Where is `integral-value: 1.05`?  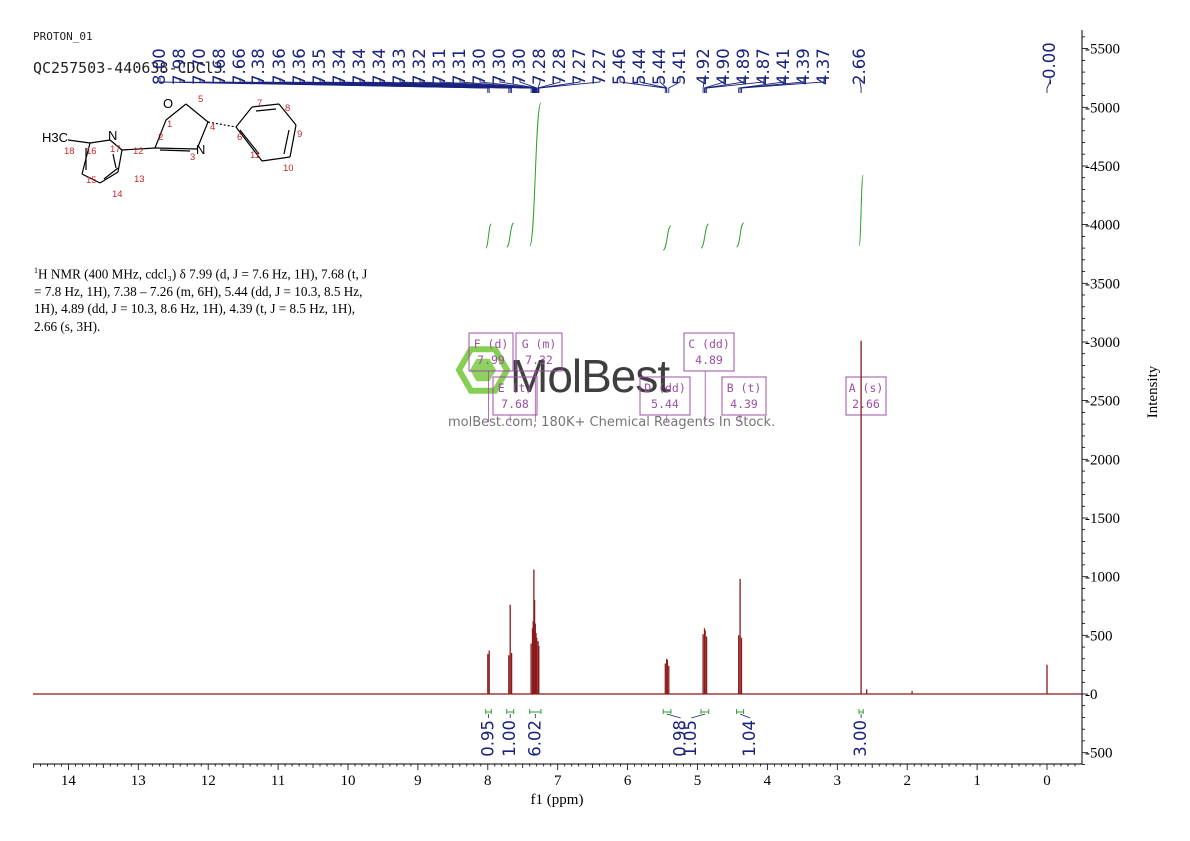
integral-value: 1.05 is located at coordinates (690, 738).